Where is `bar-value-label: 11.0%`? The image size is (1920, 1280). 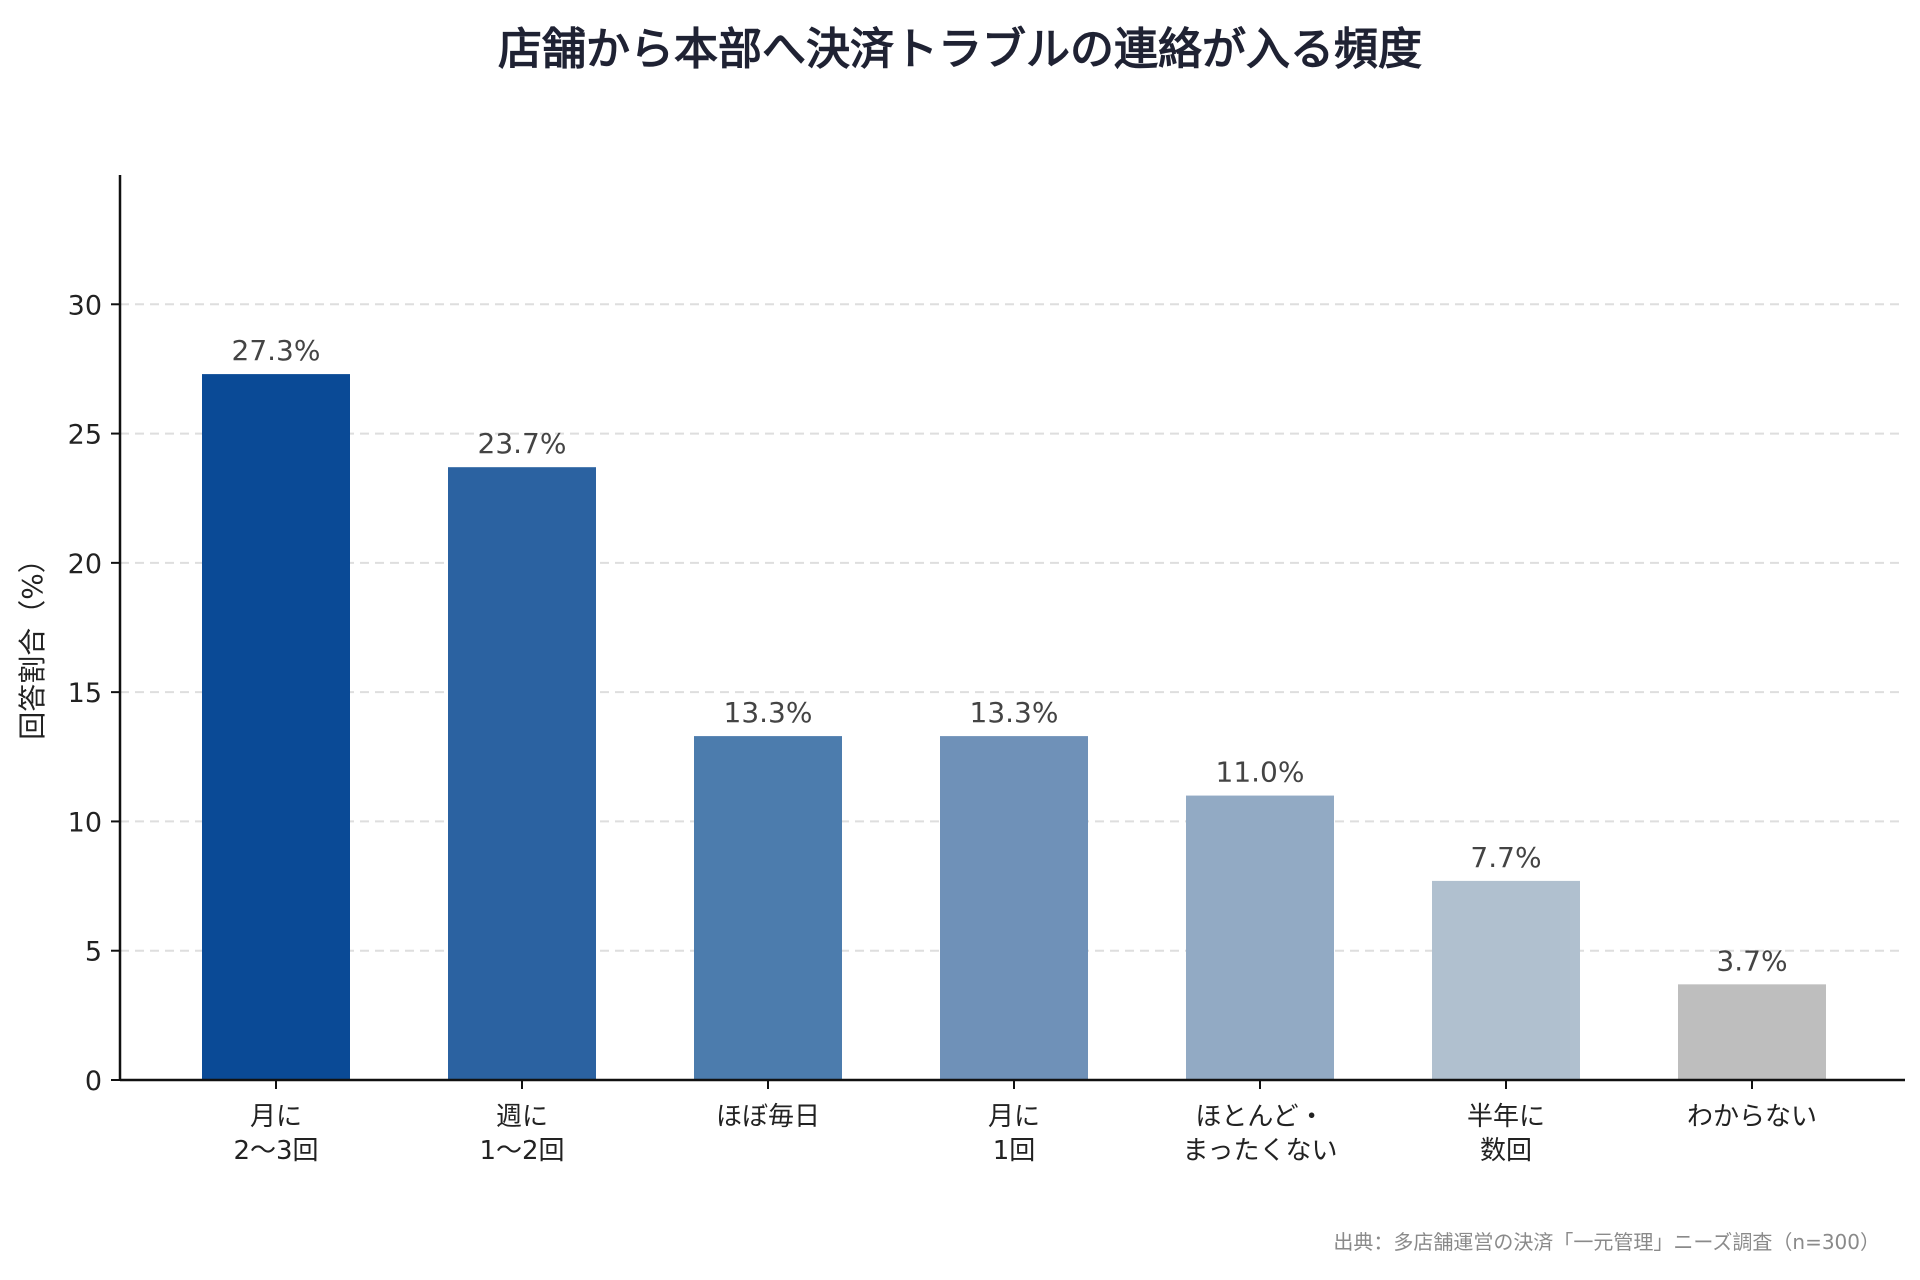
bar-value-label: 11.0% is located at coordinates (1260, 772).